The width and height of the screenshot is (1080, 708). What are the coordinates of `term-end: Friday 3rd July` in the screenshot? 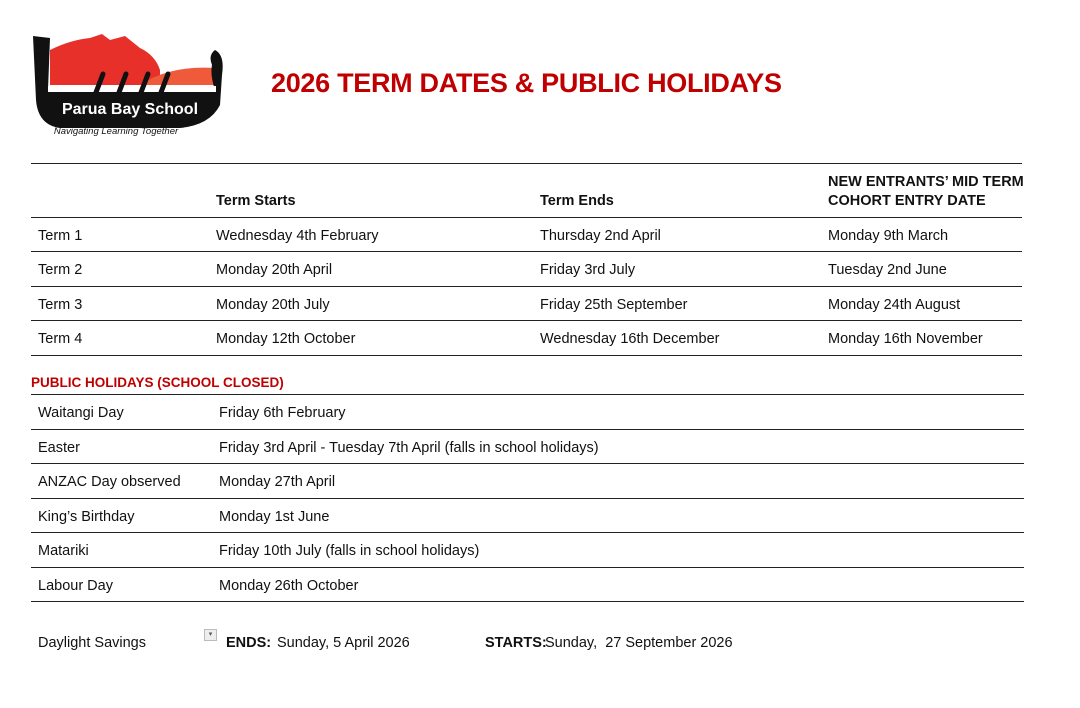 It's located at (588, 270).